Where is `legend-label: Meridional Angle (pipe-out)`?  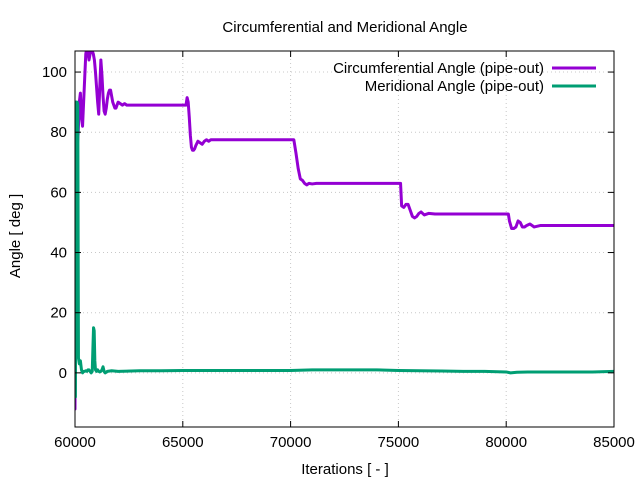 legend-label: Meridional Angle (pipe-out) is located at coordinates (454, 86).